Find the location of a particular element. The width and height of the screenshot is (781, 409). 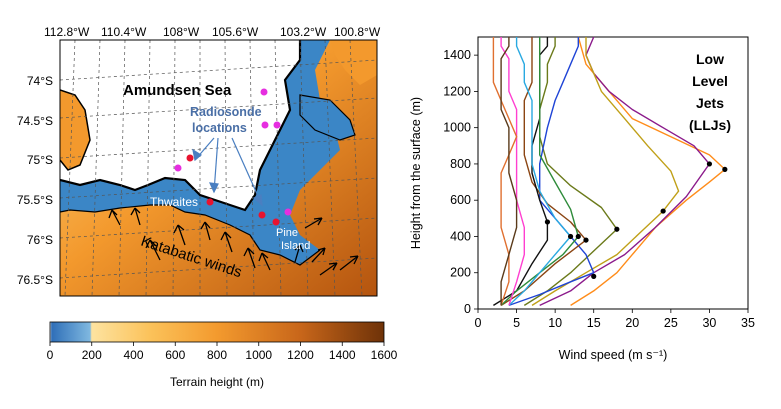

x-axis-label: Wind speed (m s⁻¹) is located at coordinates (613, 355).